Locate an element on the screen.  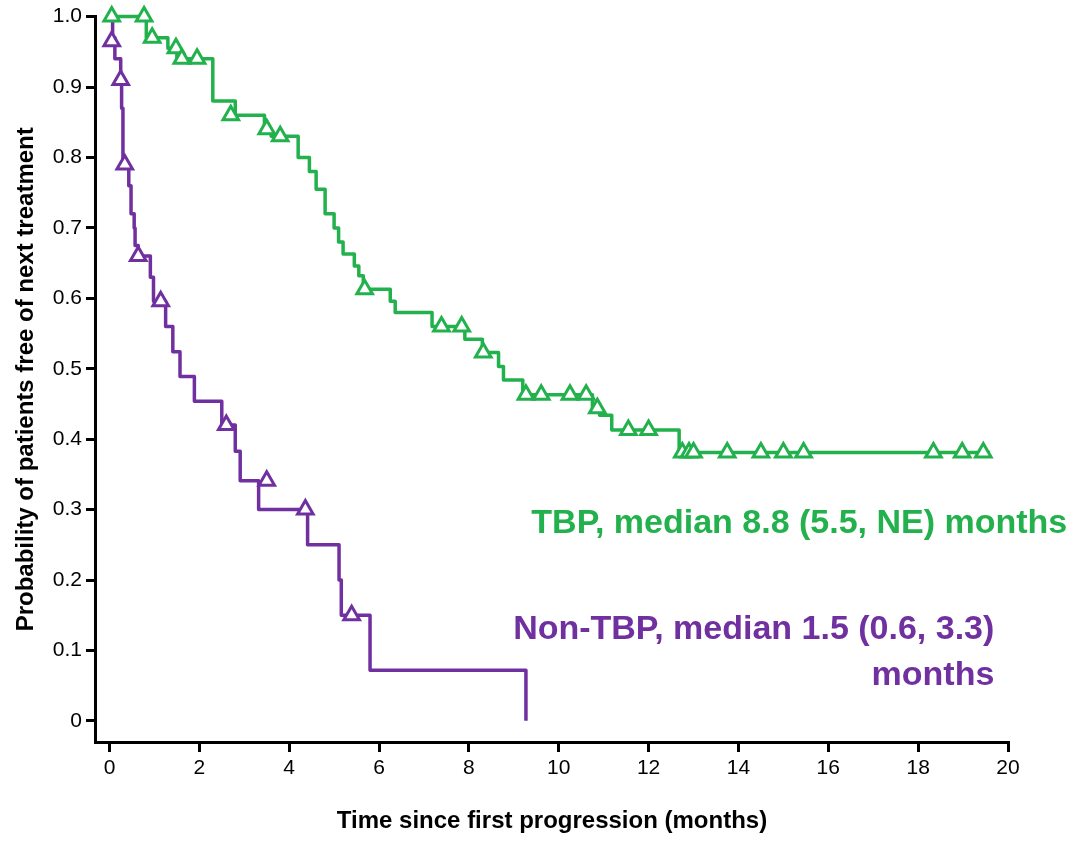
y-axis-title: Probability of patients free of next treatment is located at coordinates (25, 379).